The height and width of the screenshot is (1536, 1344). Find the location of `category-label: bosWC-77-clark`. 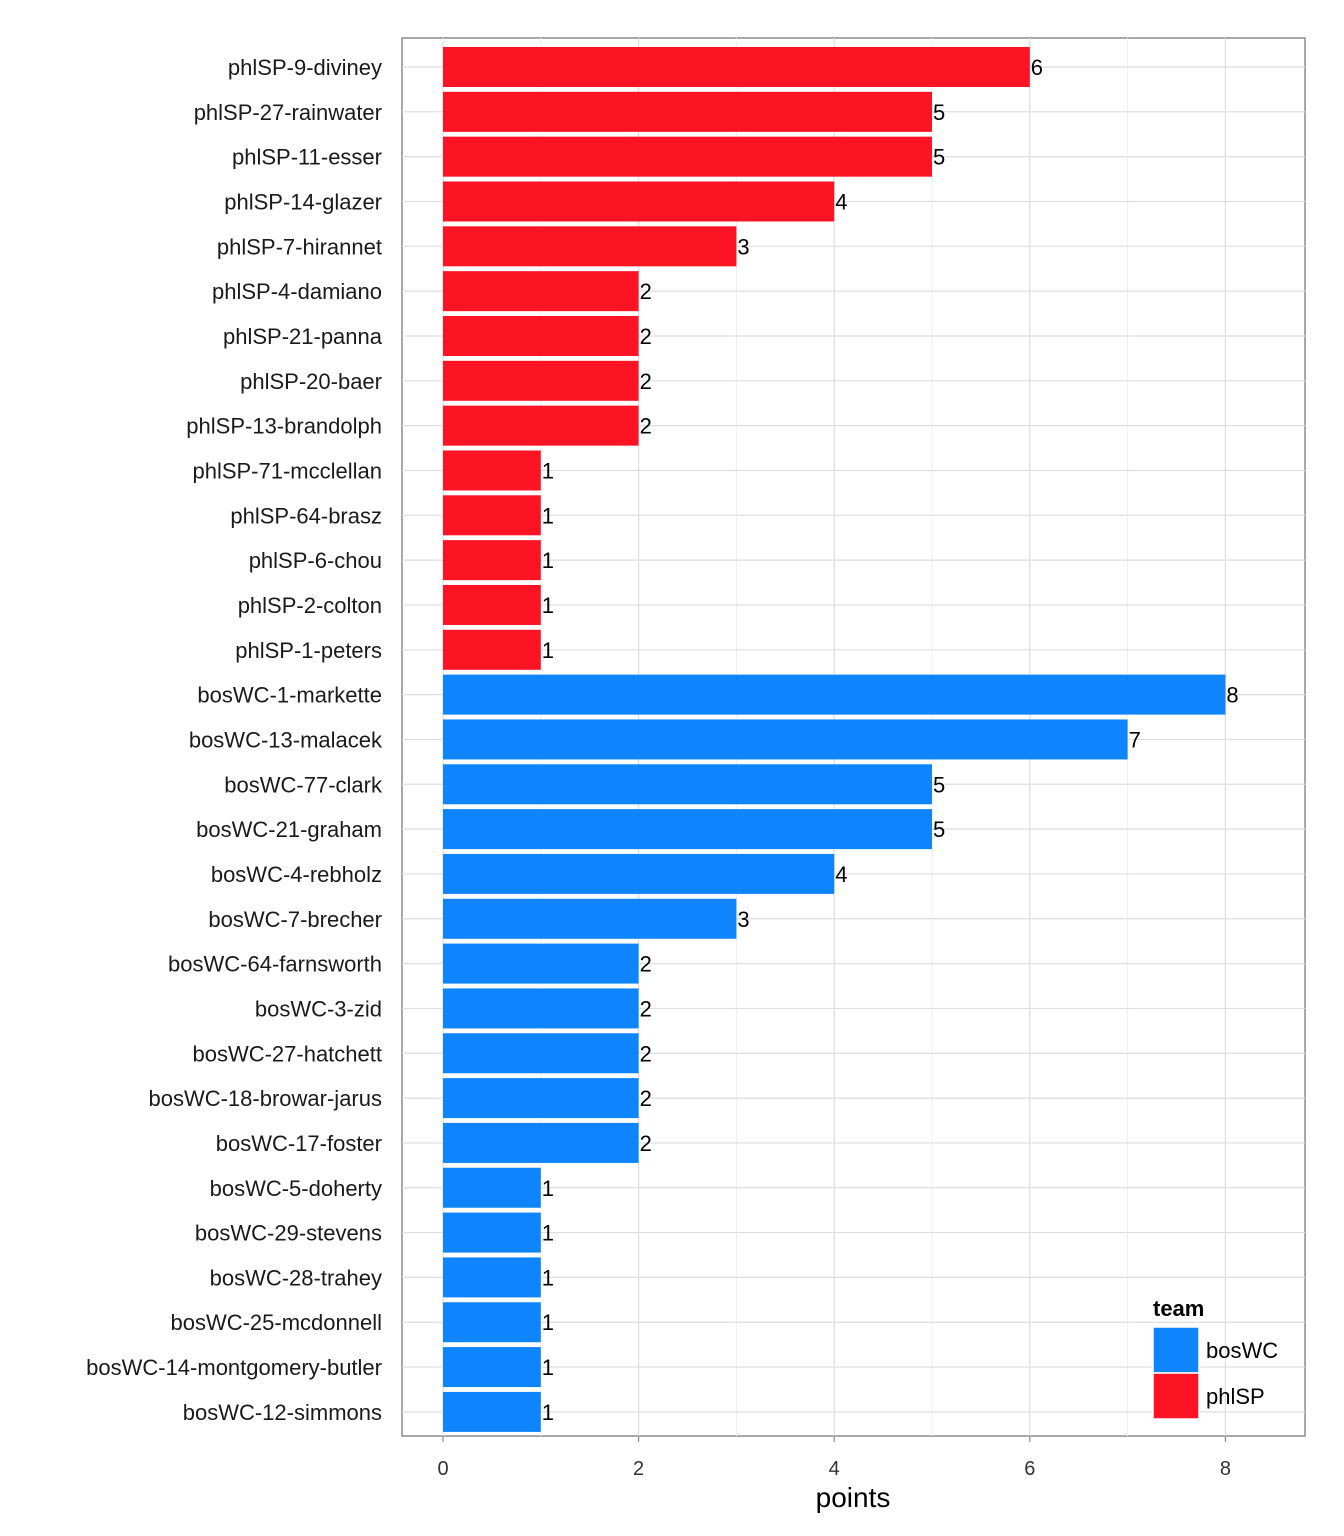

category-label: bosWC-77-clark is located at coordinates (303, 784).